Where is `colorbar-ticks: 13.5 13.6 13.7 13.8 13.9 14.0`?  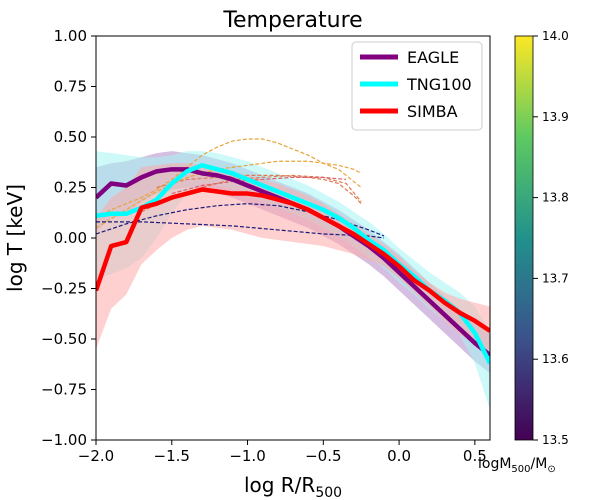
colorbar-ticks: 13.5 13.6 13.7 13.8 13.9 14.0 is located at coordinates (551, 238).